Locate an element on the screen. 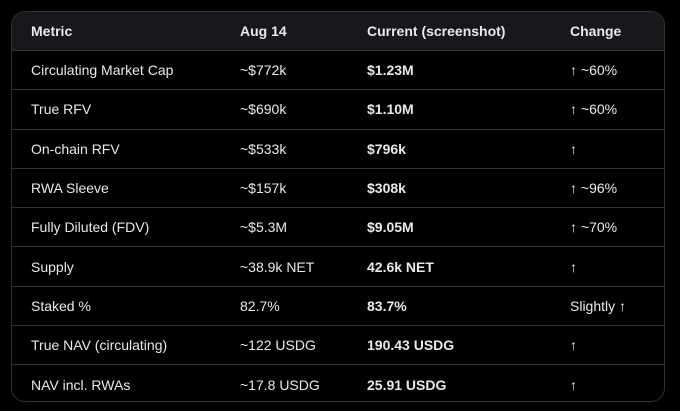 The image size is (680, 411). aug14-cell: ~$690k is located at coordinates (263, 109).